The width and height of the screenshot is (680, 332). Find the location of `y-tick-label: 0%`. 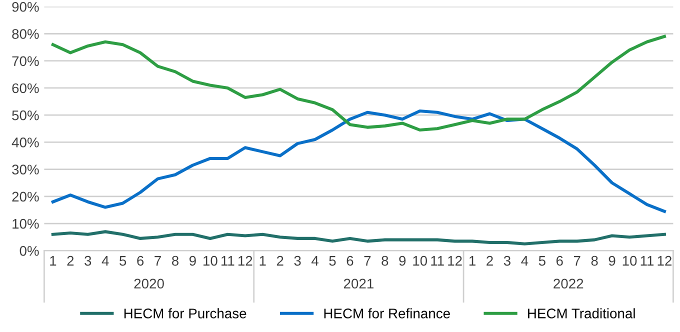

y-tick-label: 0% is located at coordinates (29, 251).